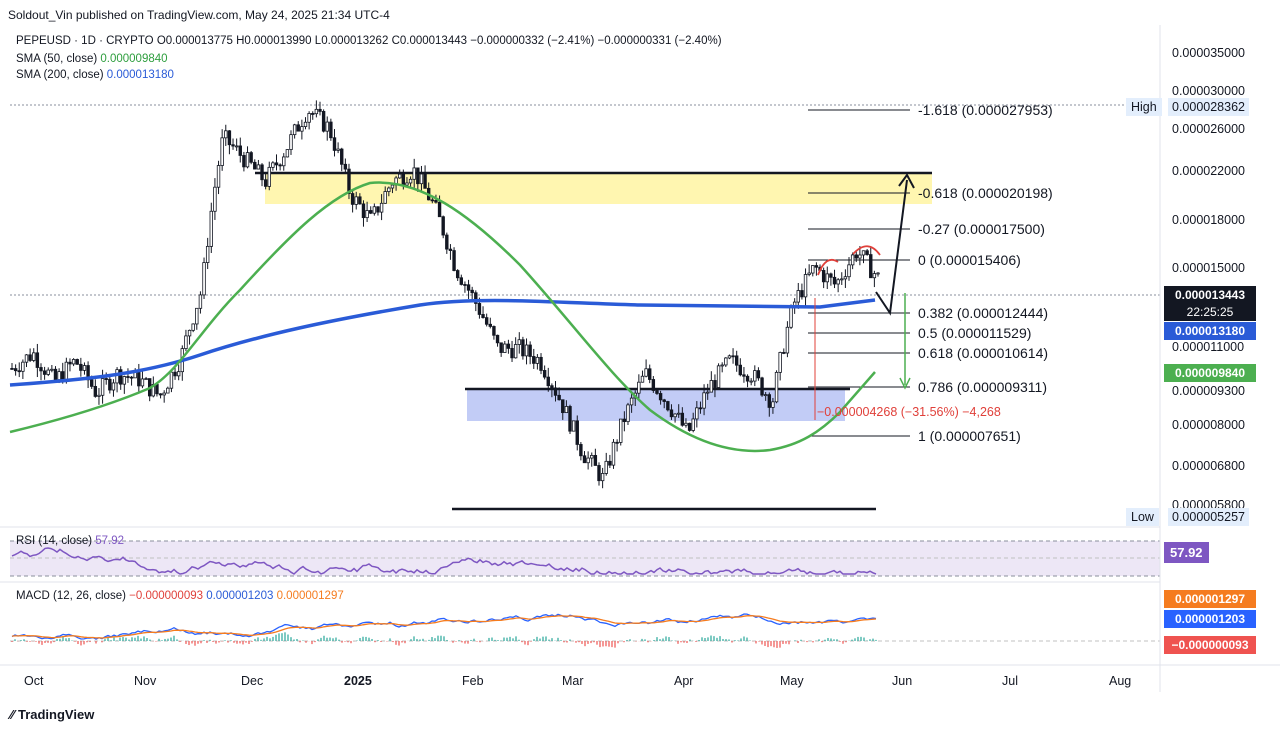  Describe the element at coordinates (70, 541) in the screenshot. I see `rsi-legend: RSI (14, close) 57.92` at that location.